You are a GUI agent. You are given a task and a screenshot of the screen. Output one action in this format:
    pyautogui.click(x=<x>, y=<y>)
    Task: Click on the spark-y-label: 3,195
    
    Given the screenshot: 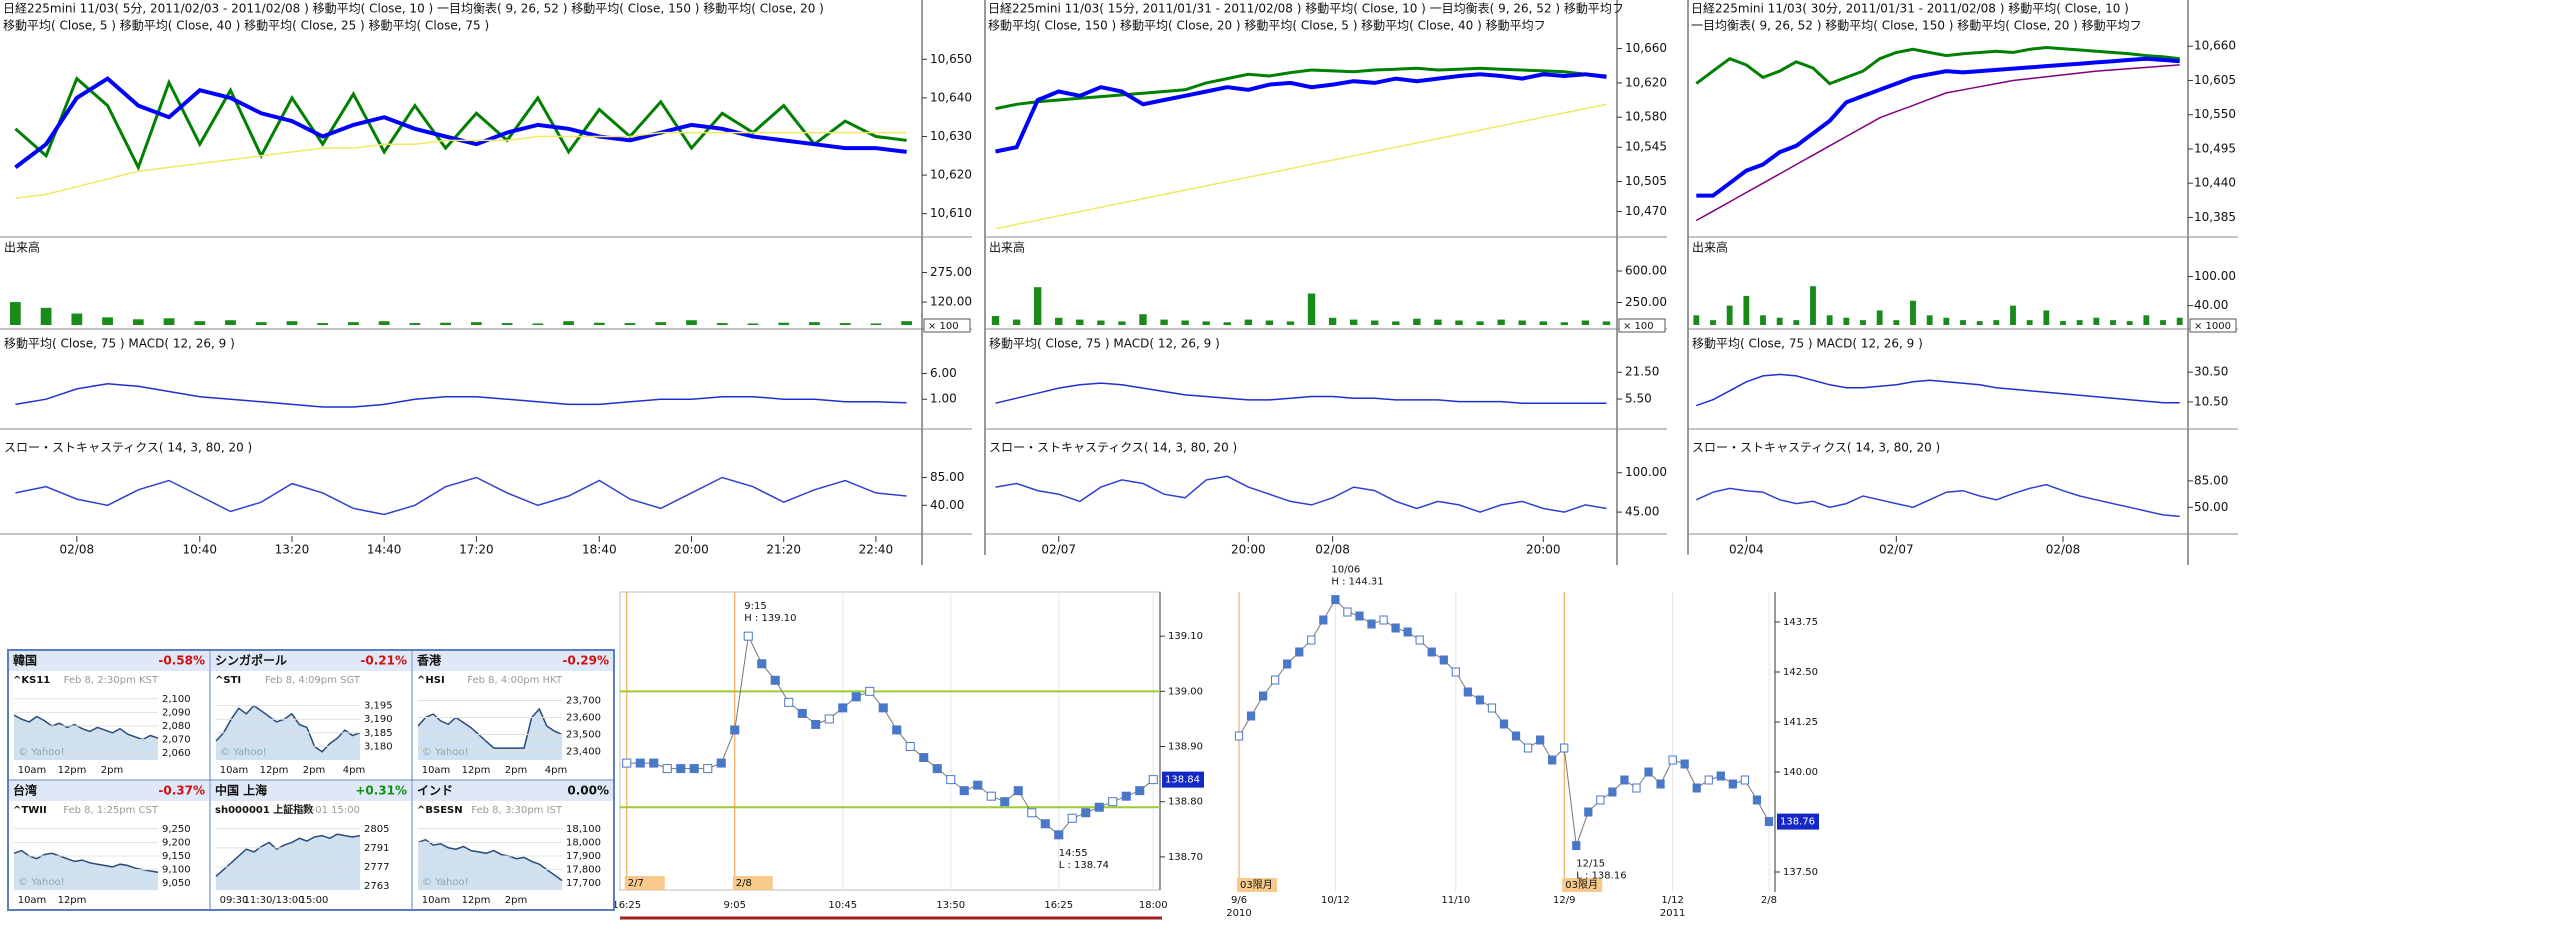 What is the action you would take?
    pyautogui.click(x=378, y=706)
    